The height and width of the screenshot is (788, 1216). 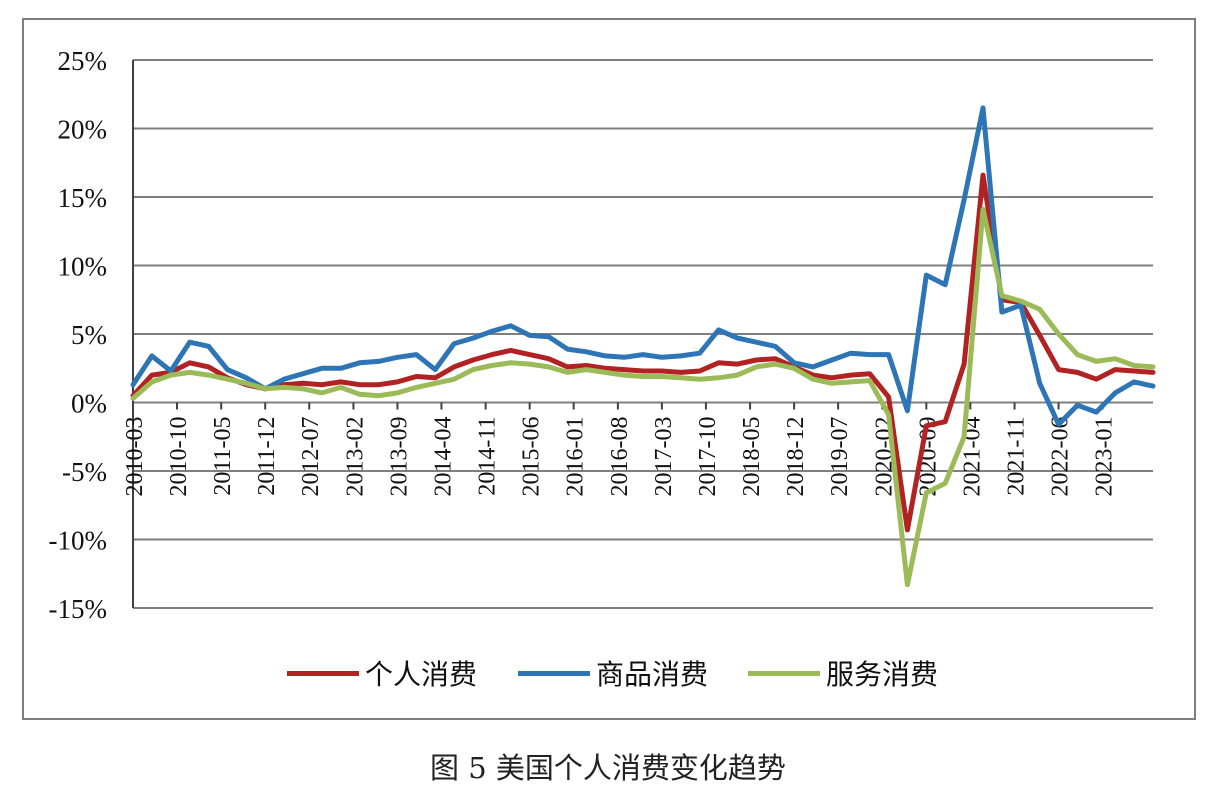 What do you see at coordinates (84, 472) in the screenshot?
I see `y-tick-label: -5%` at bounding box center [84, 472].